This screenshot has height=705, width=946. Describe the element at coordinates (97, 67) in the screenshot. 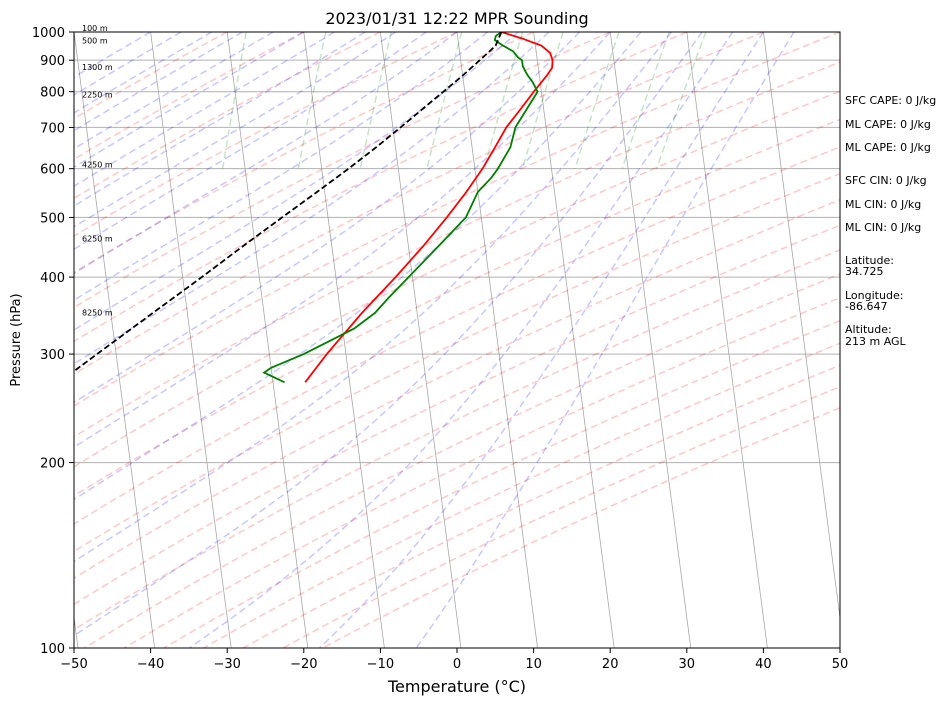

I see `height-label: 1300 m` at that location.